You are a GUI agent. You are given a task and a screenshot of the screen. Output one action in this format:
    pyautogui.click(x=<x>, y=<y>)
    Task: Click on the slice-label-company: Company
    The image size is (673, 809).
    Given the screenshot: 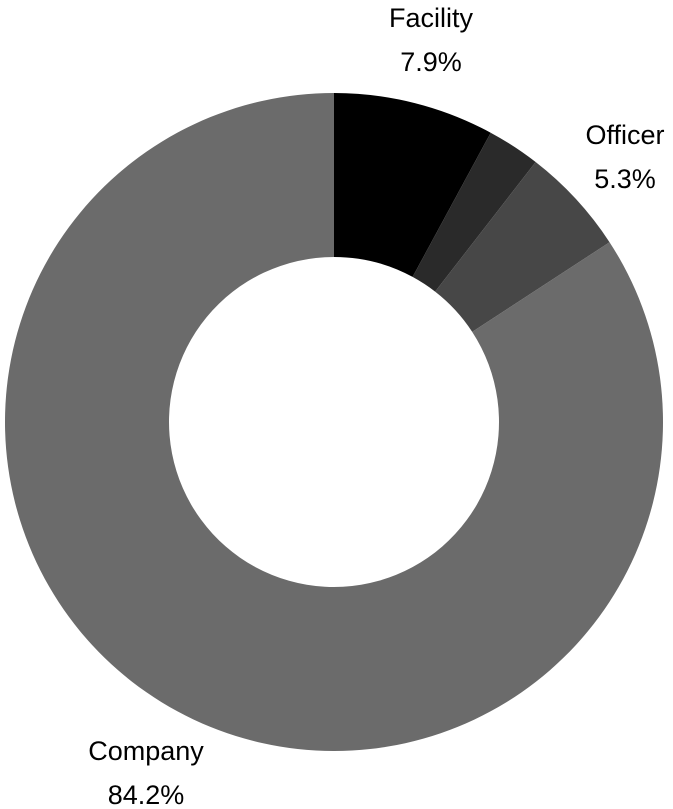 What is the action you would take?
    pyautogui.click(x=146, y=751)
    